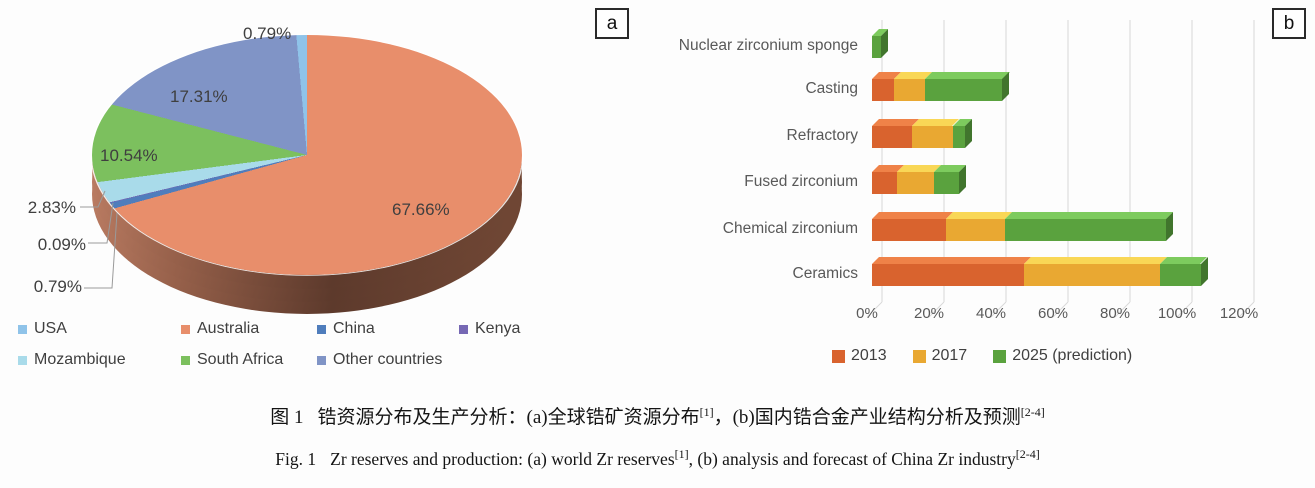 This screenshot has width=1315, height=488. What do you see at coordinates (801, 181) in the screenshot?
I see `bar-category-label: Fused zirconium` at bounding box center [801, 181].